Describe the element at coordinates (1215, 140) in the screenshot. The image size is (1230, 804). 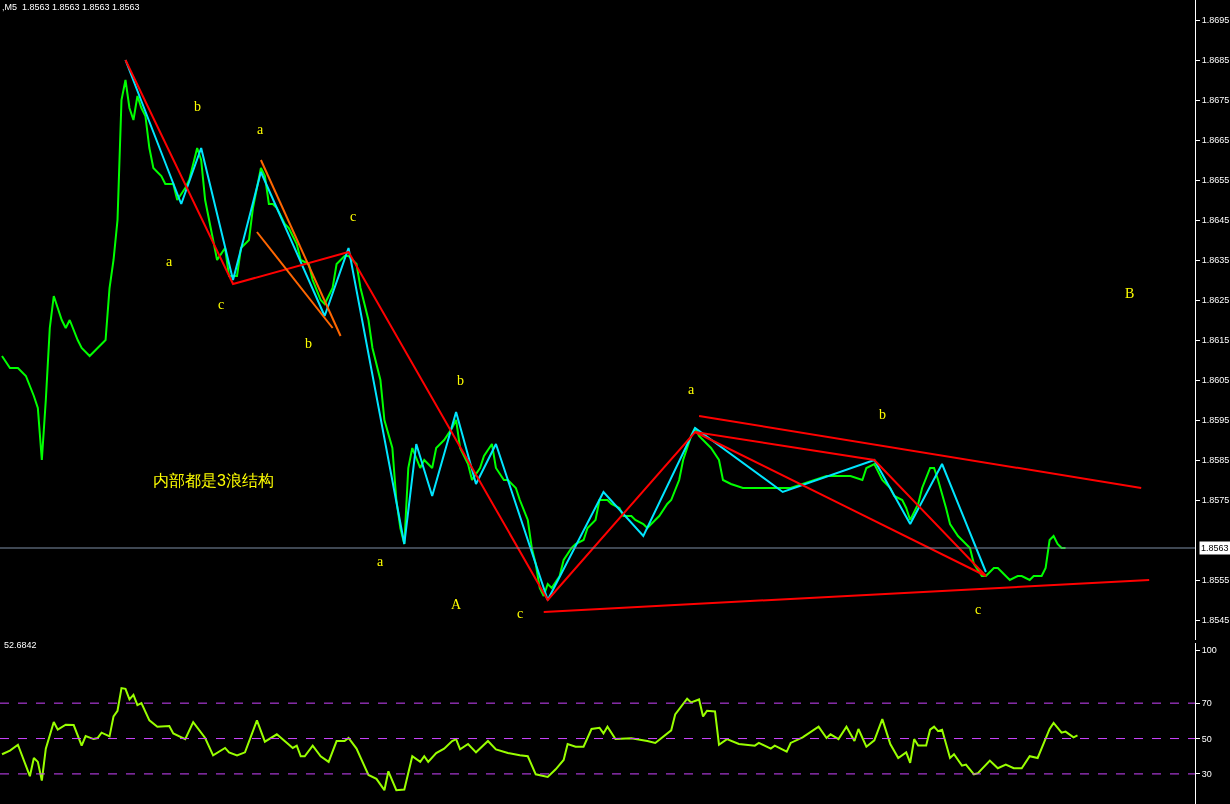
I see `y-tick-label: 1.8665` at that location.